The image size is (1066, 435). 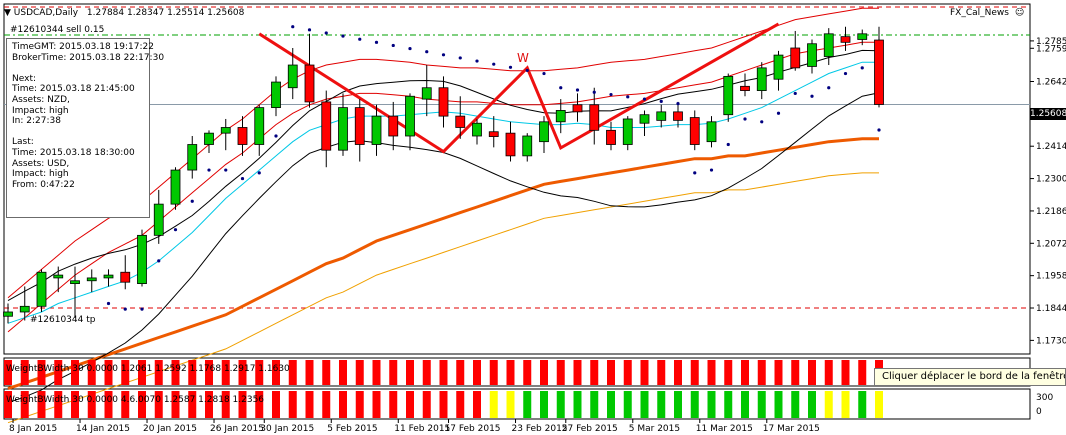 I want to click on info-line: Impact: high, so click(x=40, y=174).